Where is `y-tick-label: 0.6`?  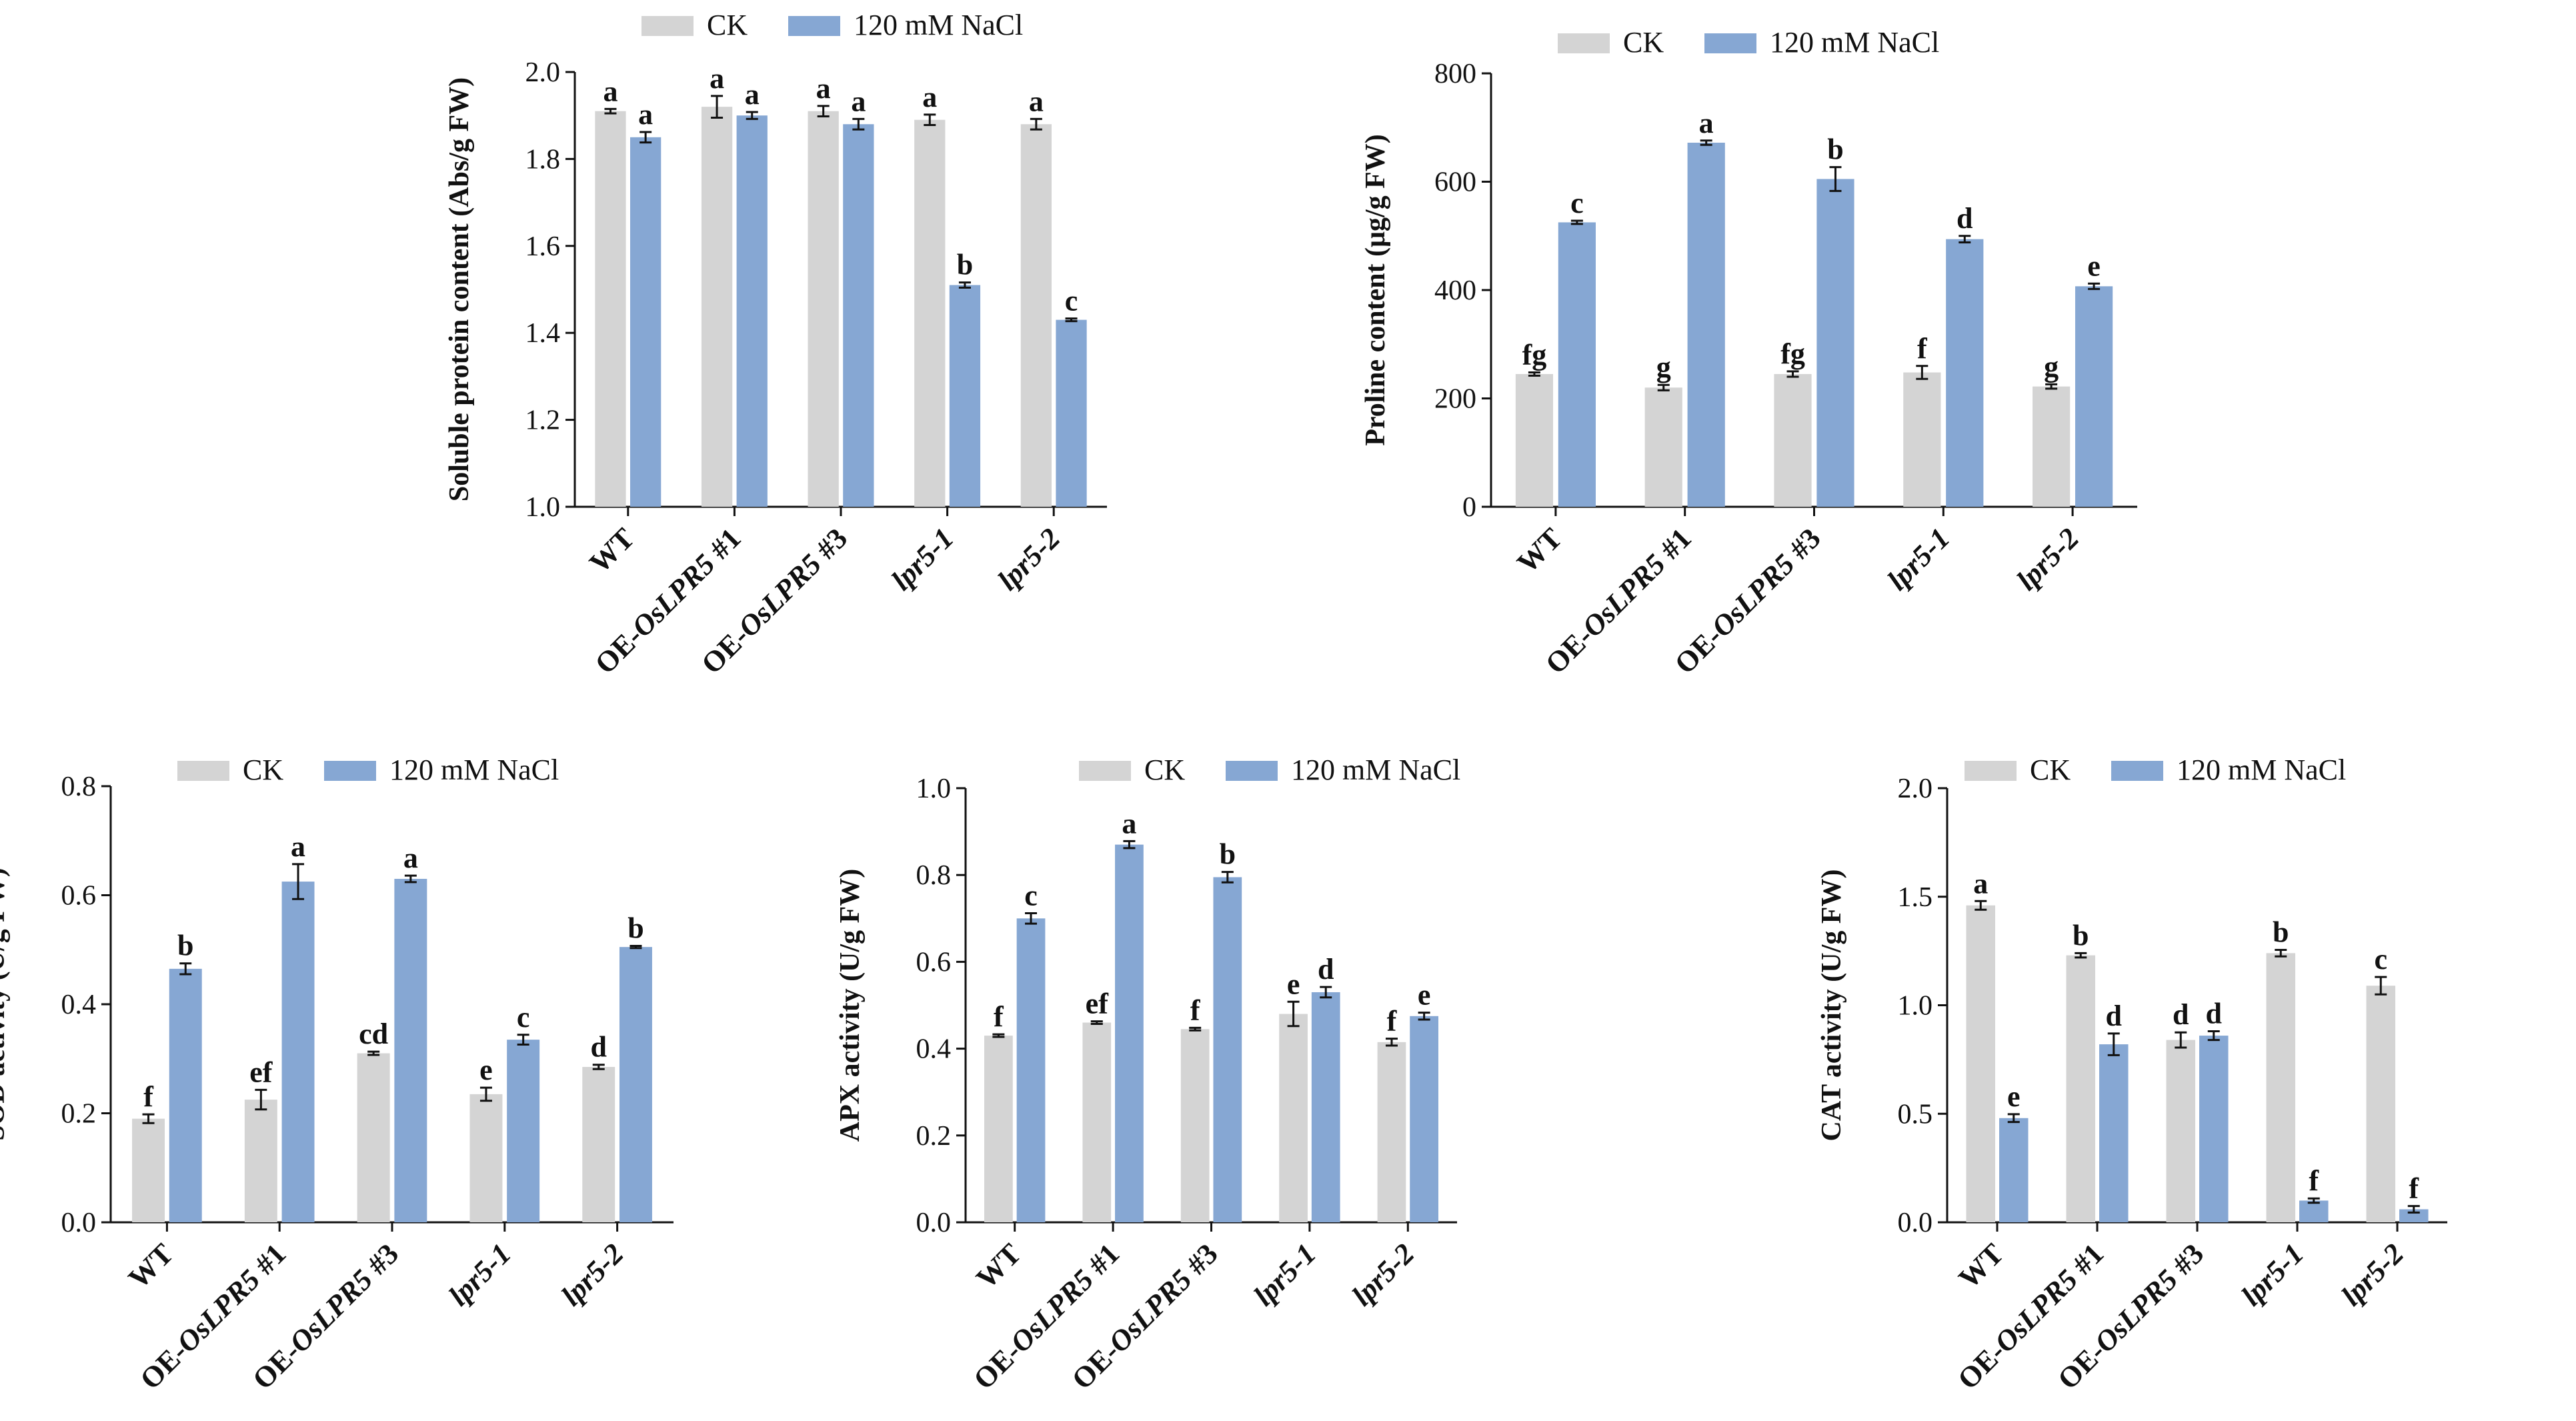
y-tick-label: 0.6 is located at coordinates (934, 962).